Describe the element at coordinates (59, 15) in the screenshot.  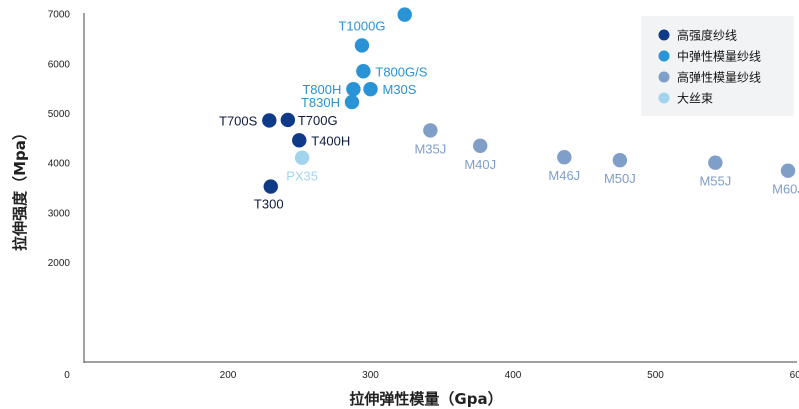
I see `y-tick-label: 7000` at that location.